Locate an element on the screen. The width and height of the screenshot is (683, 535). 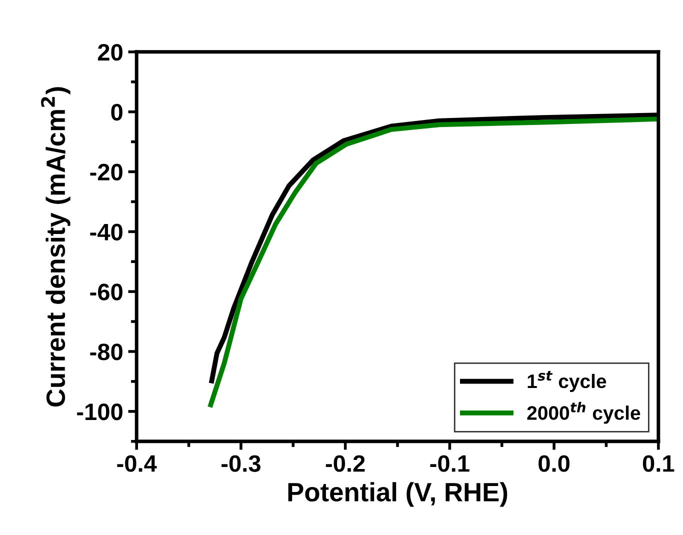
x-tick-label: 0.0 is located at coordinates (554, 463).